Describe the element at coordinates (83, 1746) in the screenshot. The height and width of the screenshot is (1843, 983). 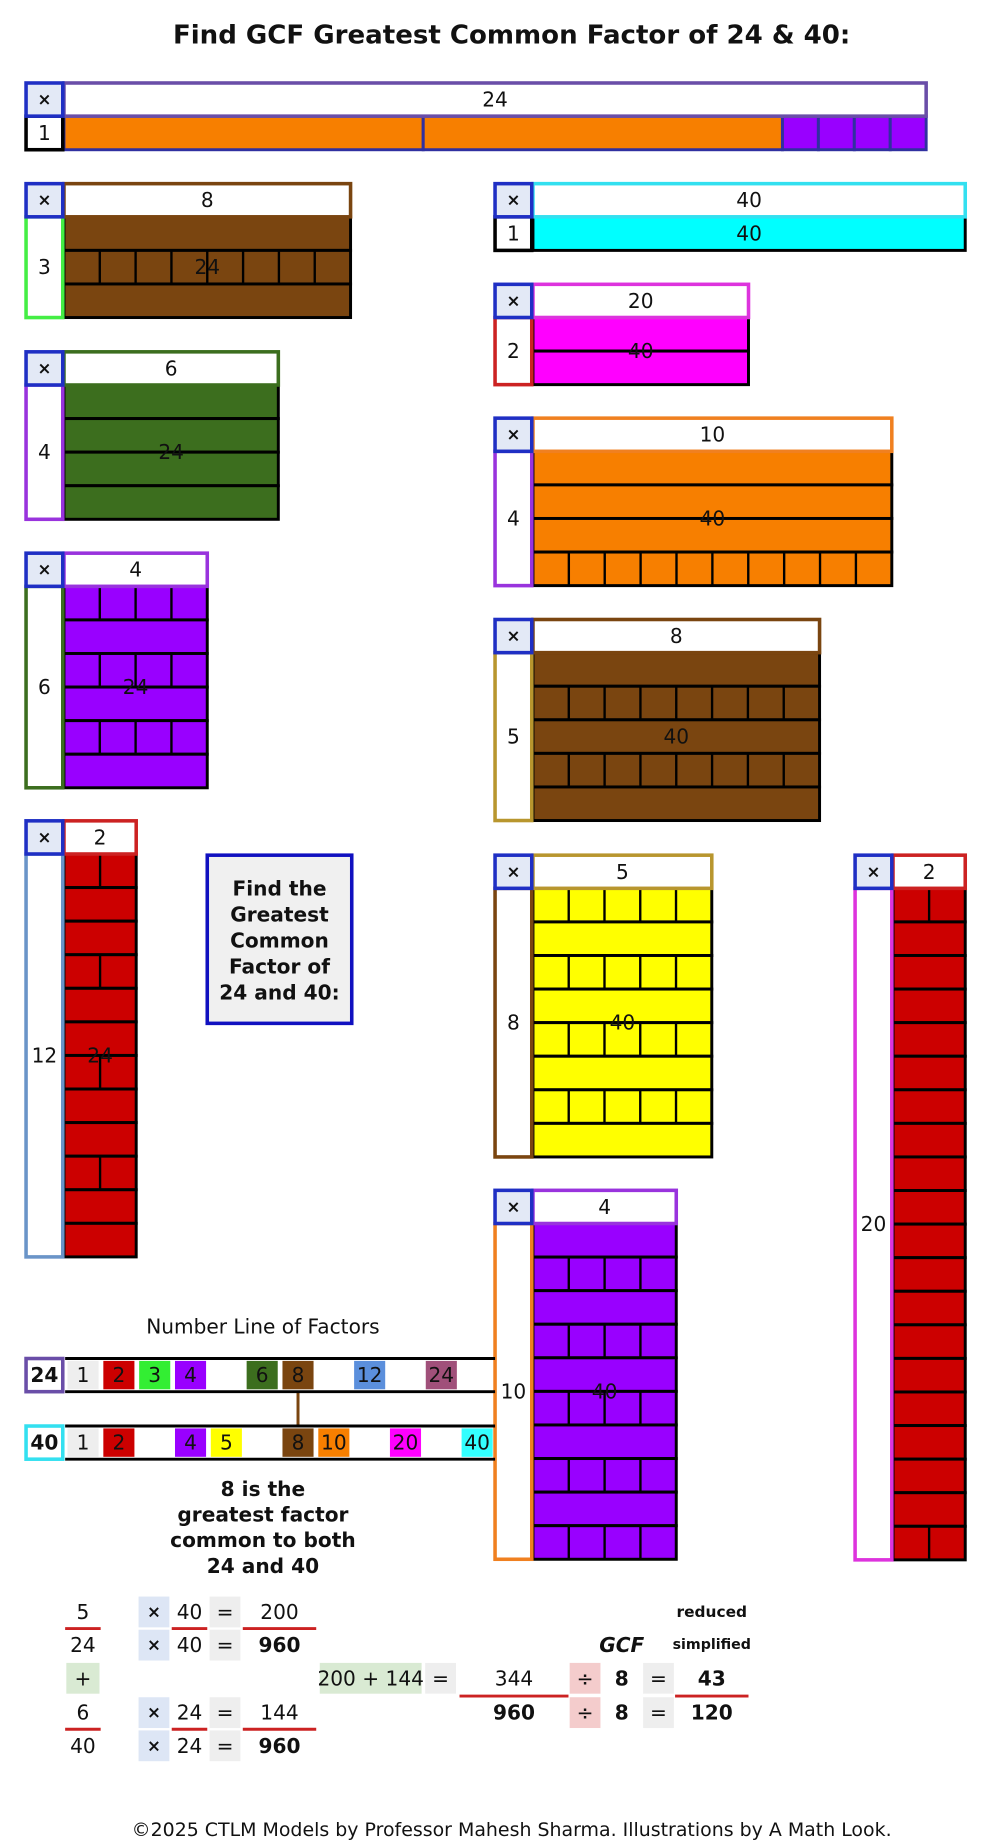
I see `denominator: 40` at that location.